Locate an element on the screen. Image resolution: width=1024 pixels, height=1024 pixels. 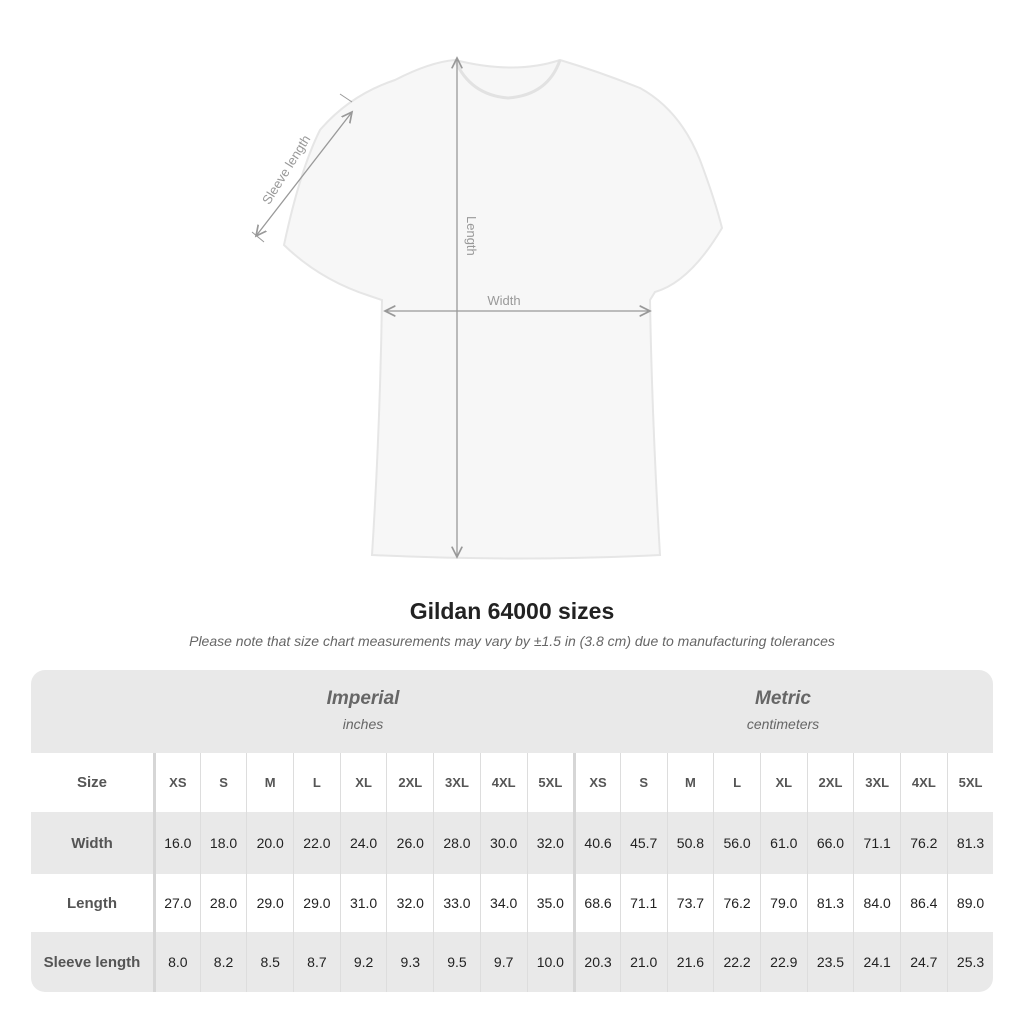
value-cell: 22.0 is located at coordinates (316, 843).